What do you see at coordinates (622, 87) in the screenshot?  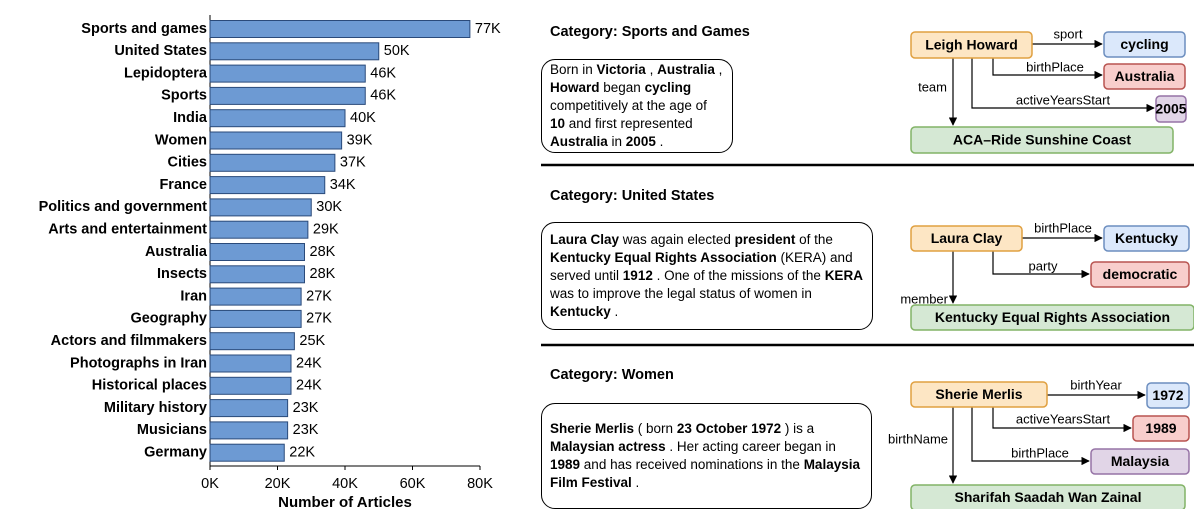 I see `text-run: began` at bounding box center [622, 87].